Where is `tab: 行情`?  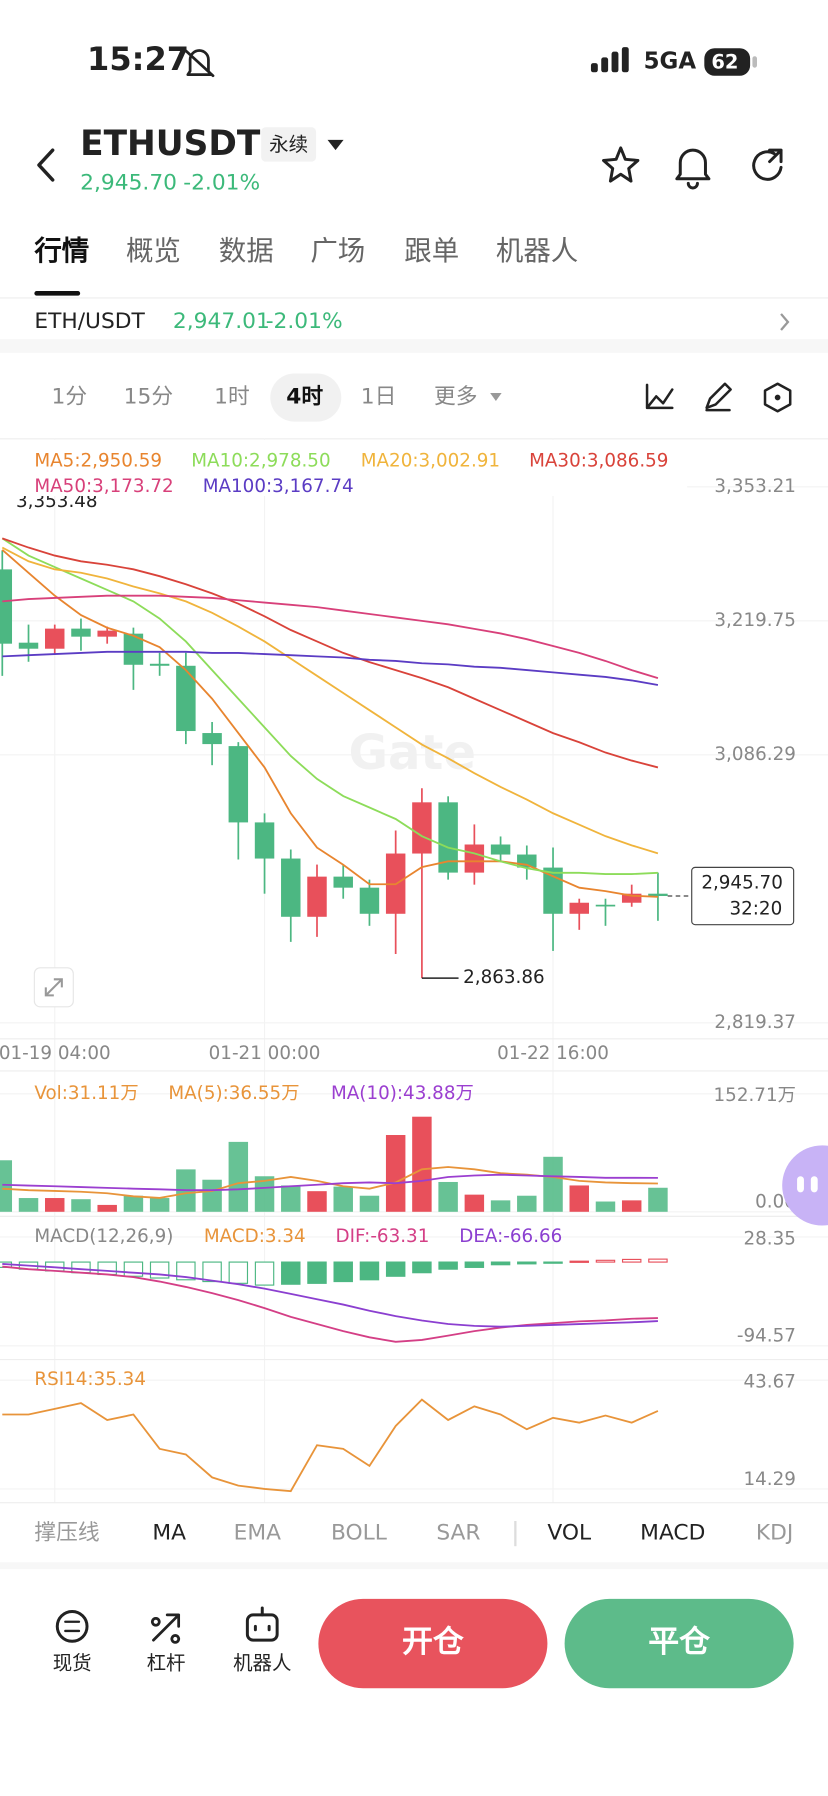
tab: 行情 is located at coordinates (61, 251).